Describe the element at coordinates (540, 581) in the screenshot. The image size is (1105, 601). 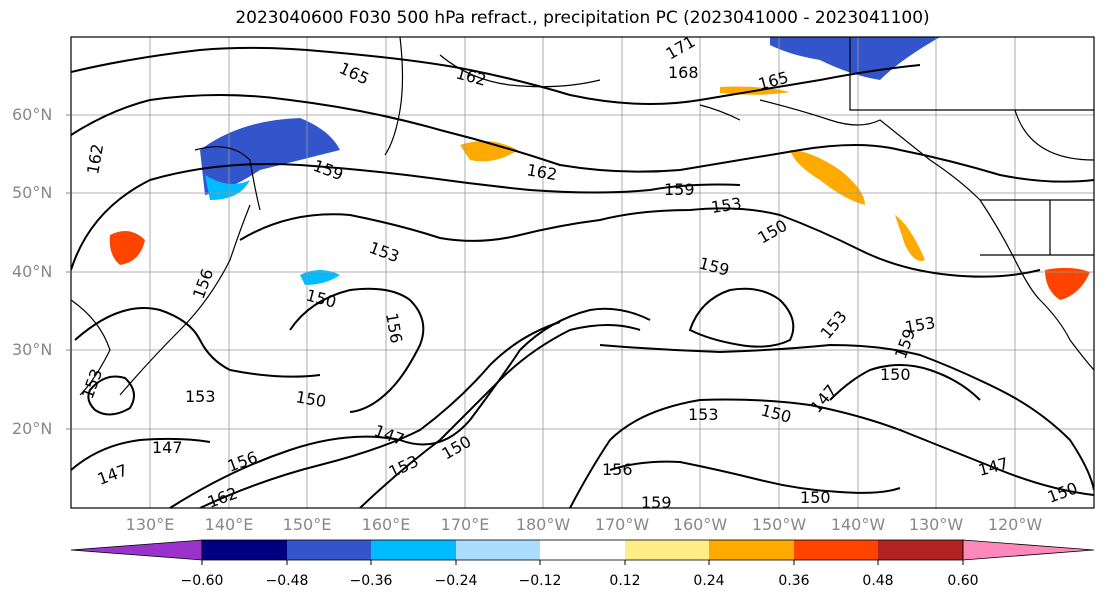
I see `colorbar-tick-label: −0.12` at that location.